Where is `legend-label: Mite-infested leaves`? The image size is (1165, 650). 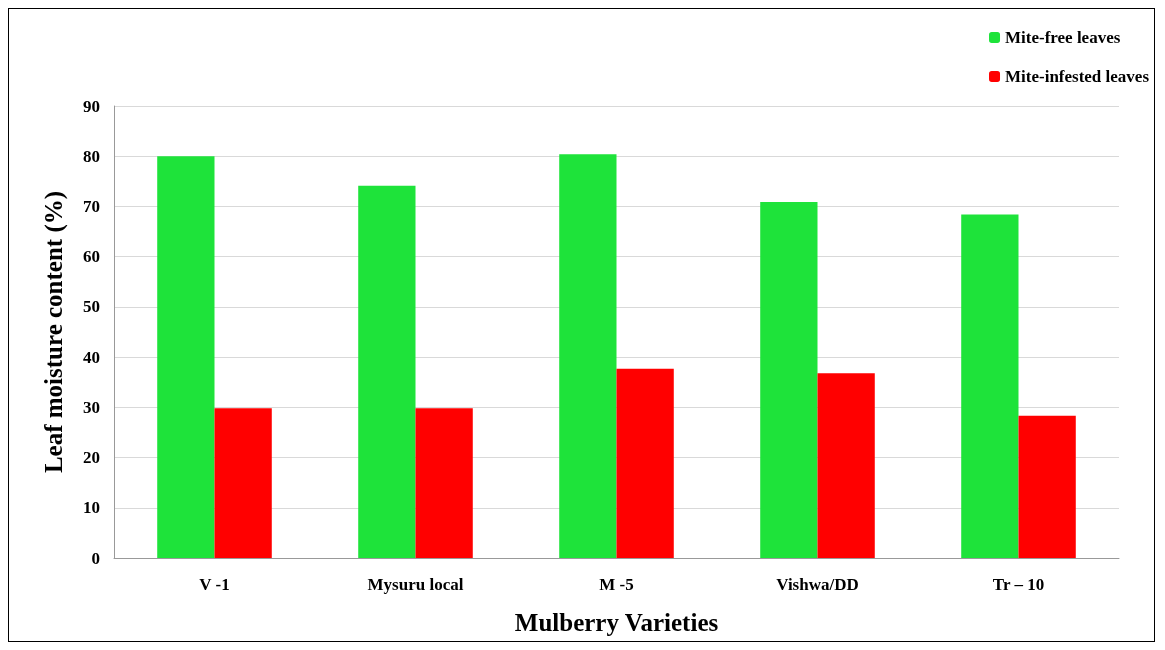
legend-label: Mite-infested leaves is located at coordinates (1077, 76).